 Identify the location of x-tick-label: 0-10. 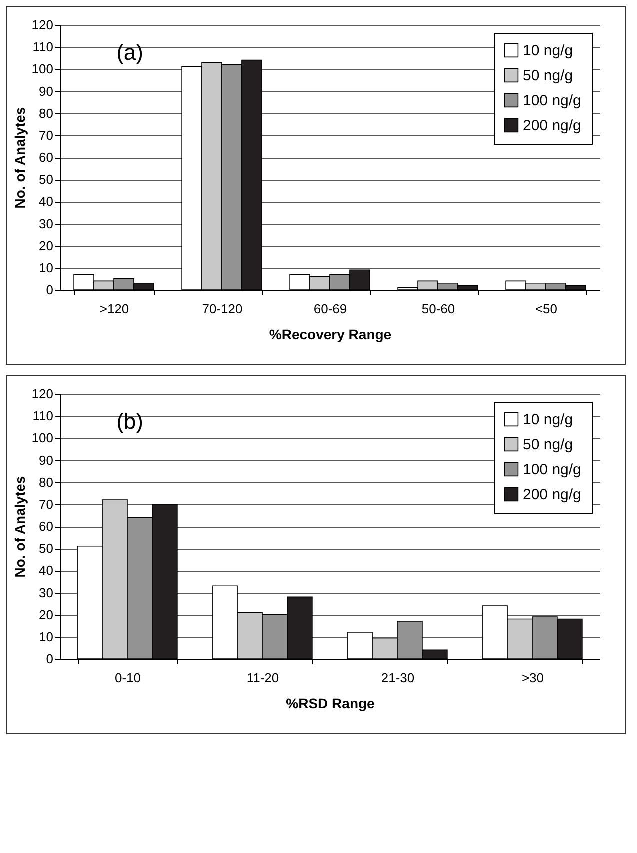
(128, 678).